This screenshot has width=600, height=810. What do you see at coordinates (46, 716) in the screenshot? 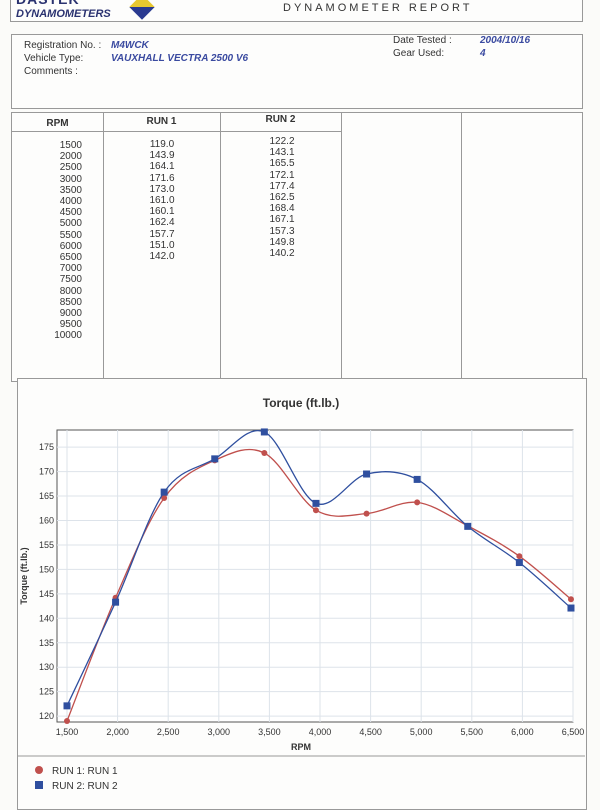
I see `y-tick-label: 120` at bounding box center [46, 716].